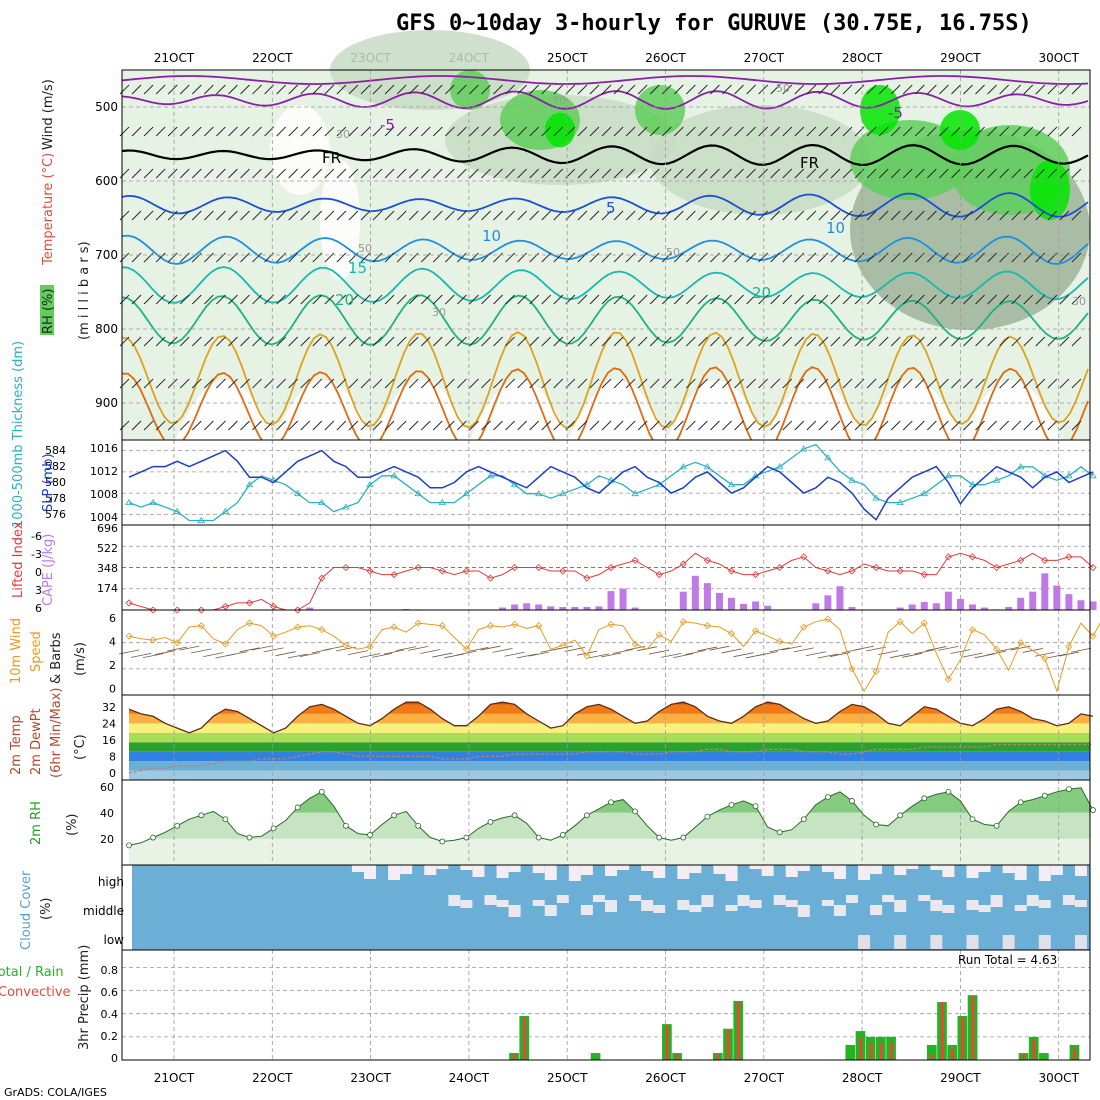  I want to click on temp-tick-label: 8, so click(112, 757).